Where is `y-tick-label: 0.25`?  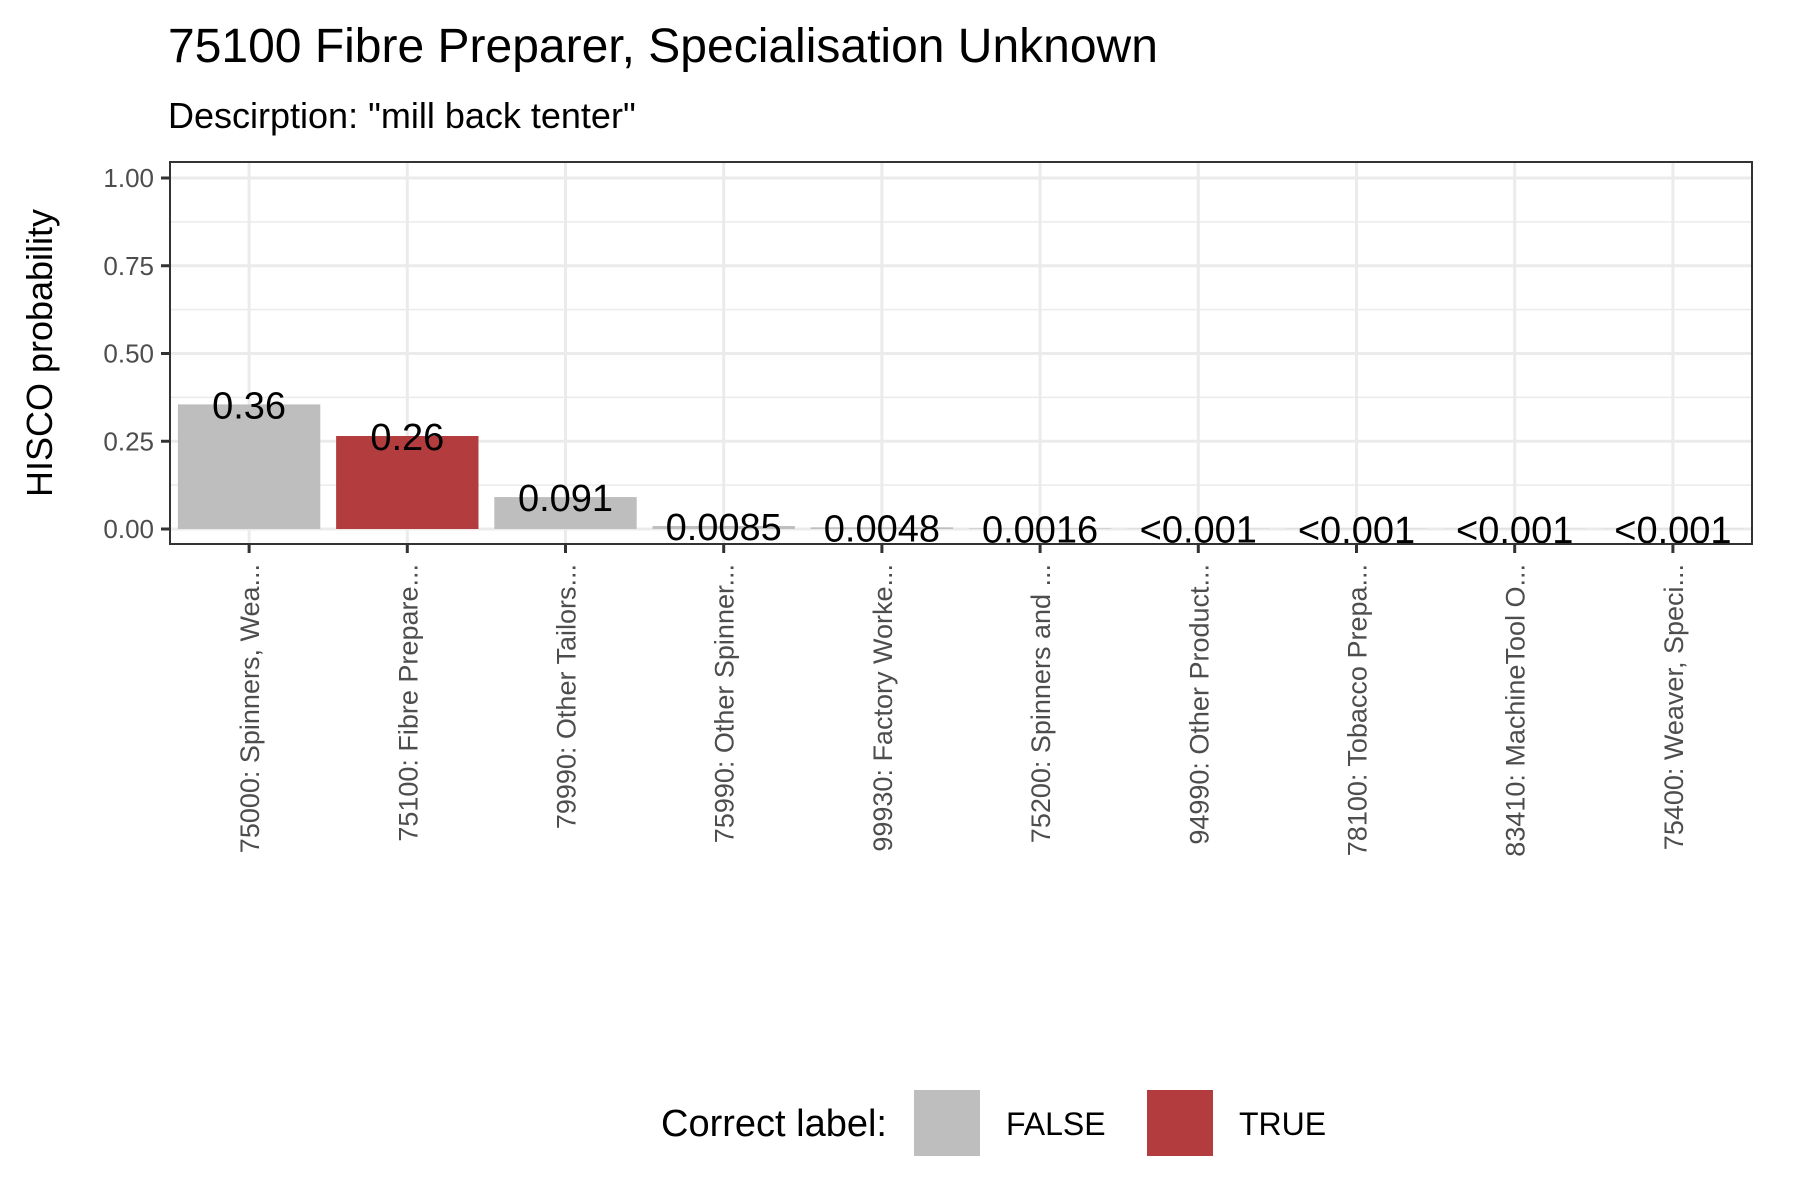
y-tick-label: 0.25 is located at coordinates (128, 441).